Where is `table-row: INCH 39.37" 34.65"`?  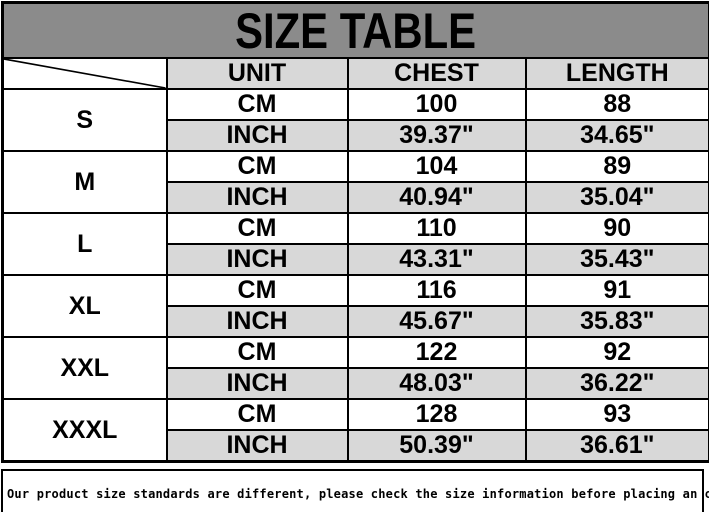
table-row: INCH 39.37" 34.65" is located at coordinates (356, 135).